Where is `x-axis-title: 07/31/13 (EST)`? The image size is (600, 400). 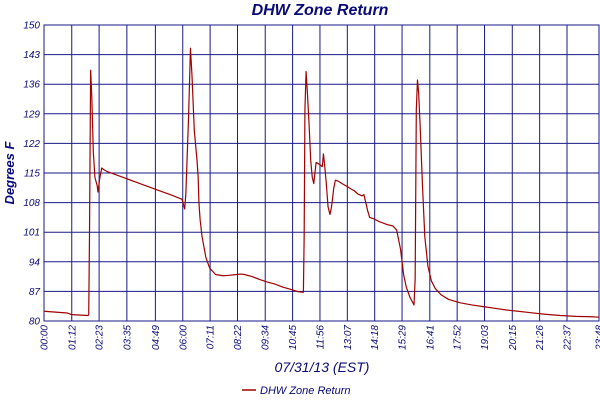 x-axis-title: 07/31/13 (EST) is located at coordinates (322, 367).